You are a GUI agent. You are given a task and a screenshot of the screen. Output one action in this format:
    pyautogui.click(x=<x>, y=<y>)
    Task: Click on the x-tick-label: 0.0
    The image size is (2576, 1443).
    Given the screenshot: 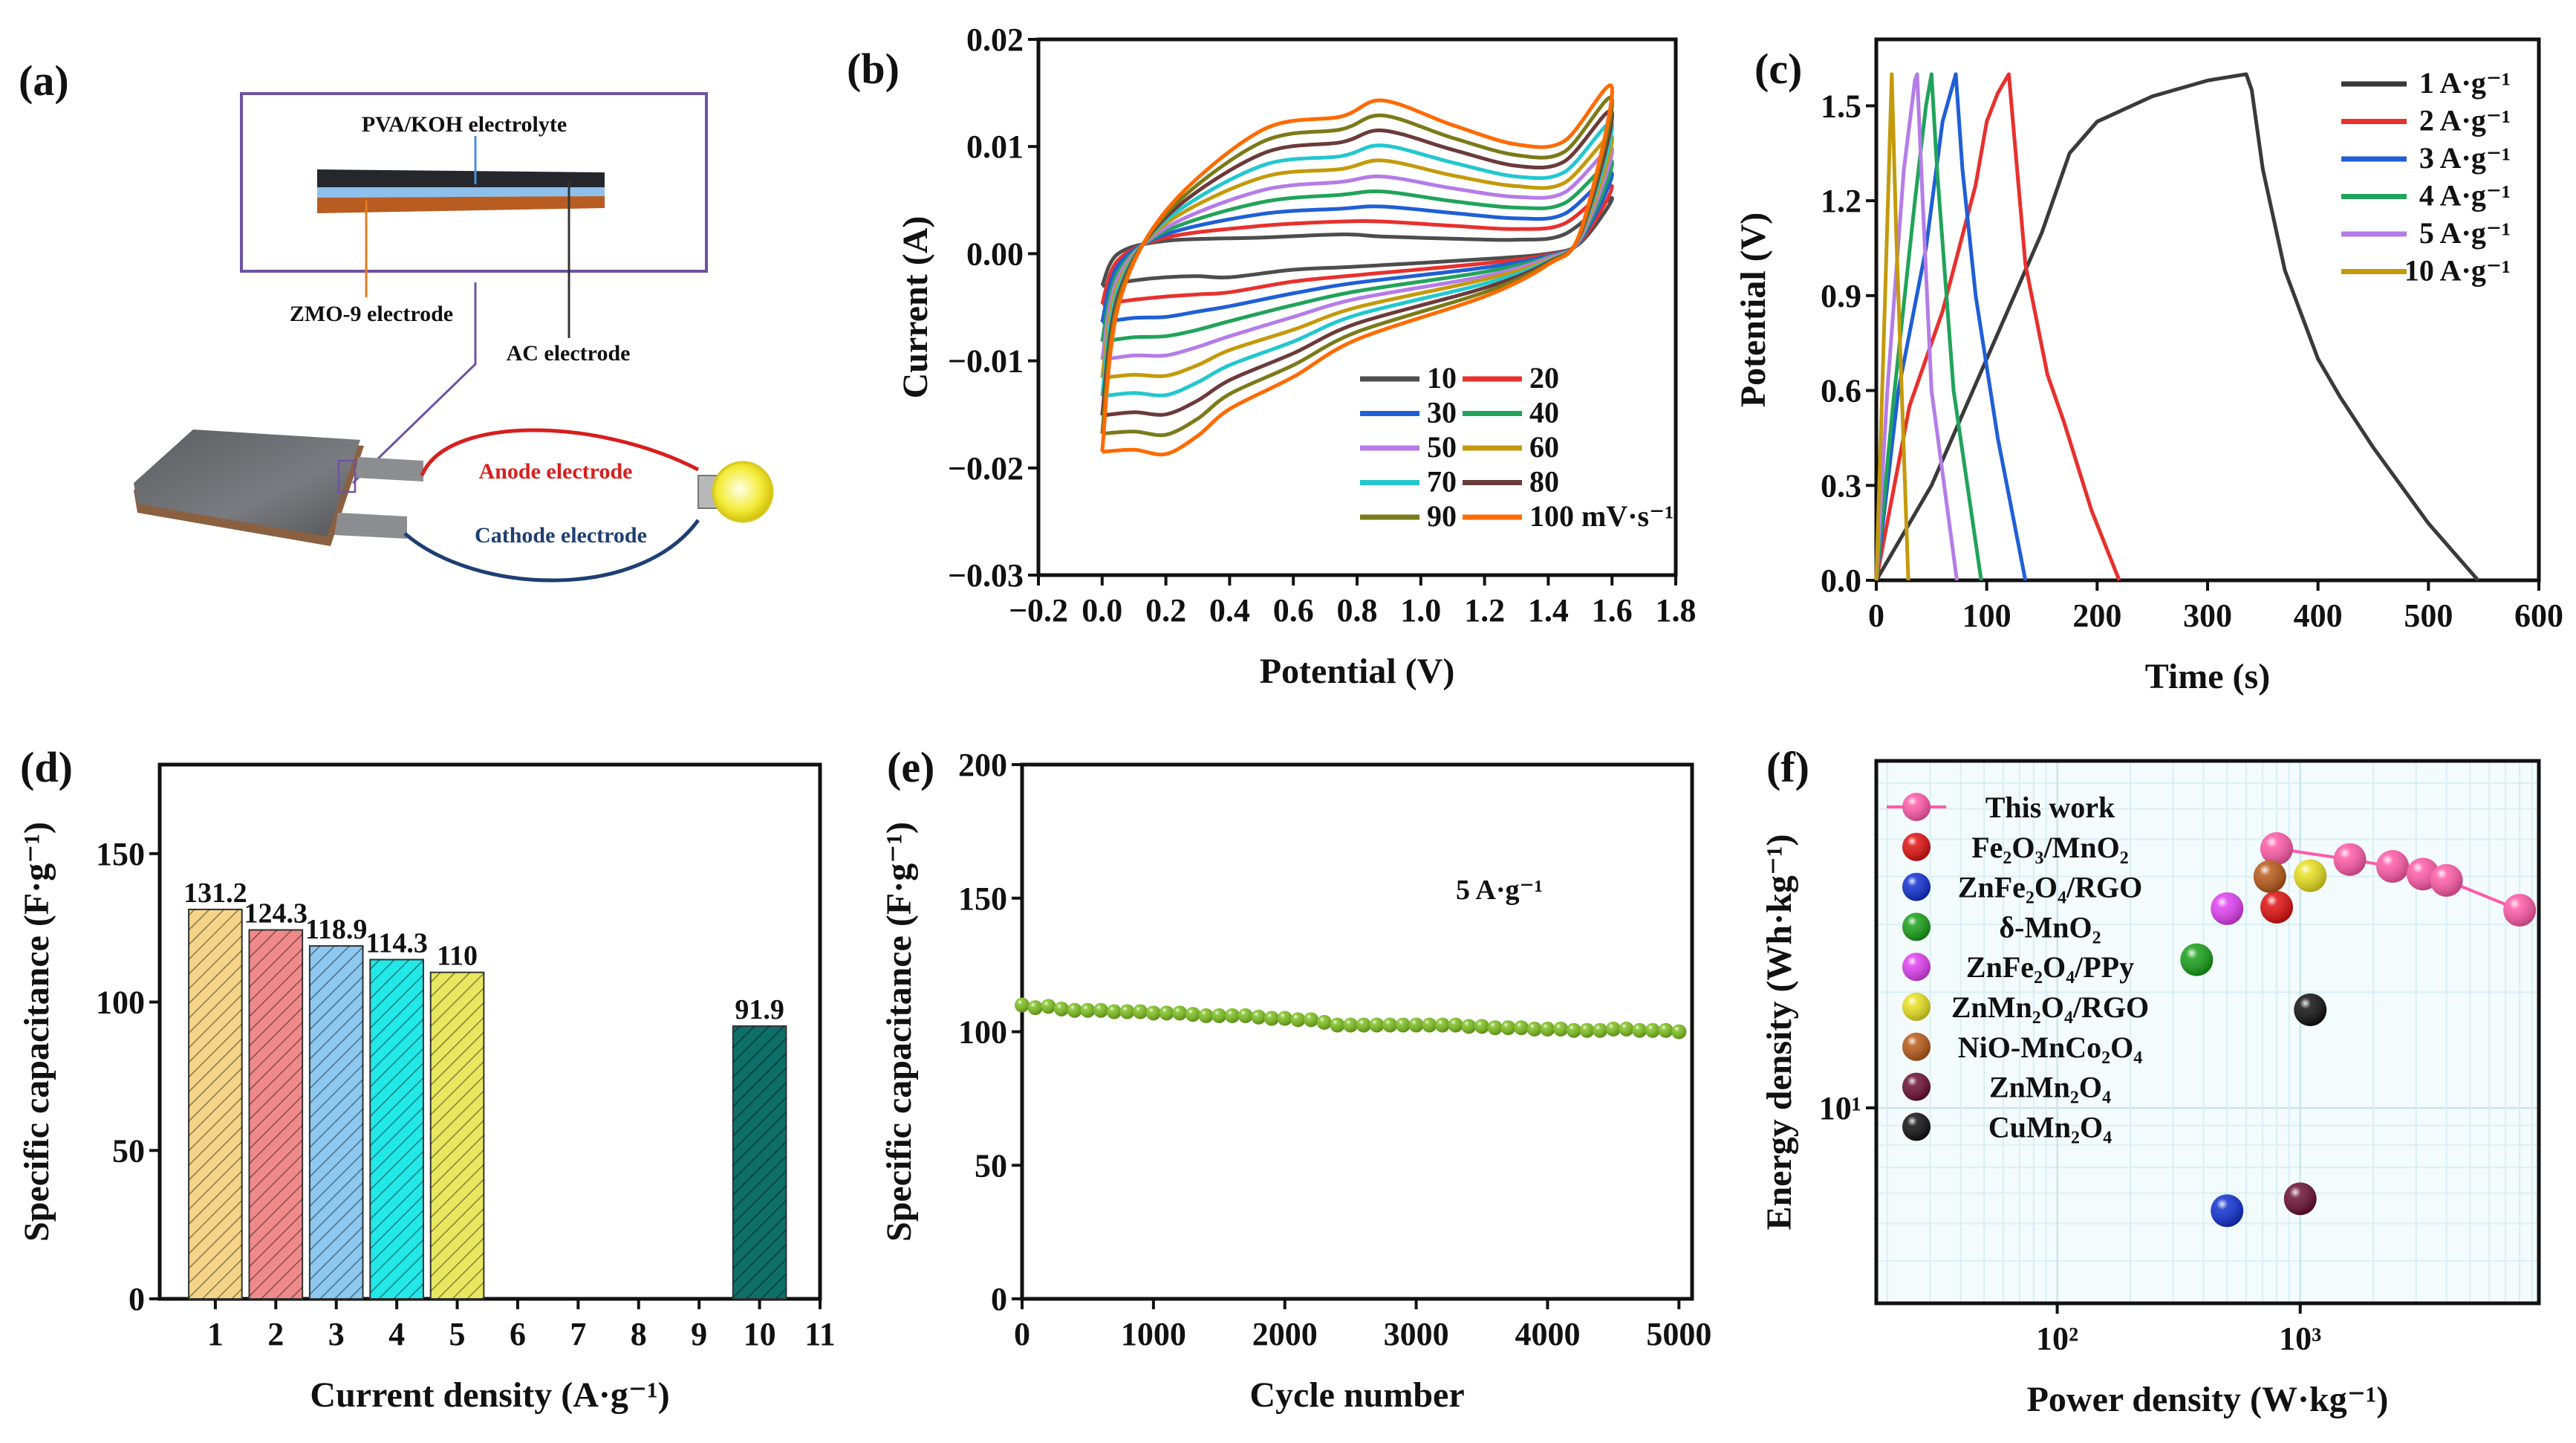 What is the action you would take?
    pyautogui.click(x=1102, y=610)
    